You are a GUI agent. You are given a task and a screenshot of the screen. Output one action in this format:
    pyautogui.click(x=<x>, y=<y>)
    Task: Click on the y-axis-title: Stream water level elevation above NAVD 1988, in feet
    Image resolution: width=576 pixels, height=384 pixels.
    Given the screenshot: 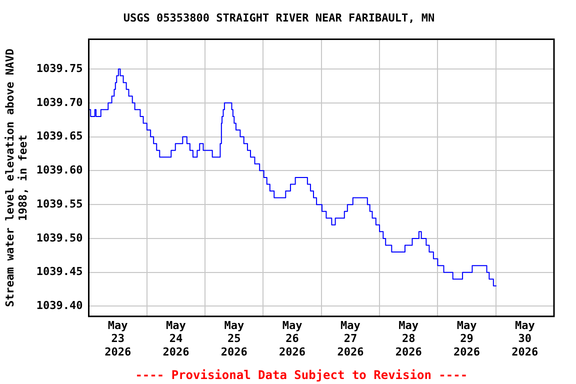 What is the action you would take?
    pyautogui.click(x=16, y=177)
    